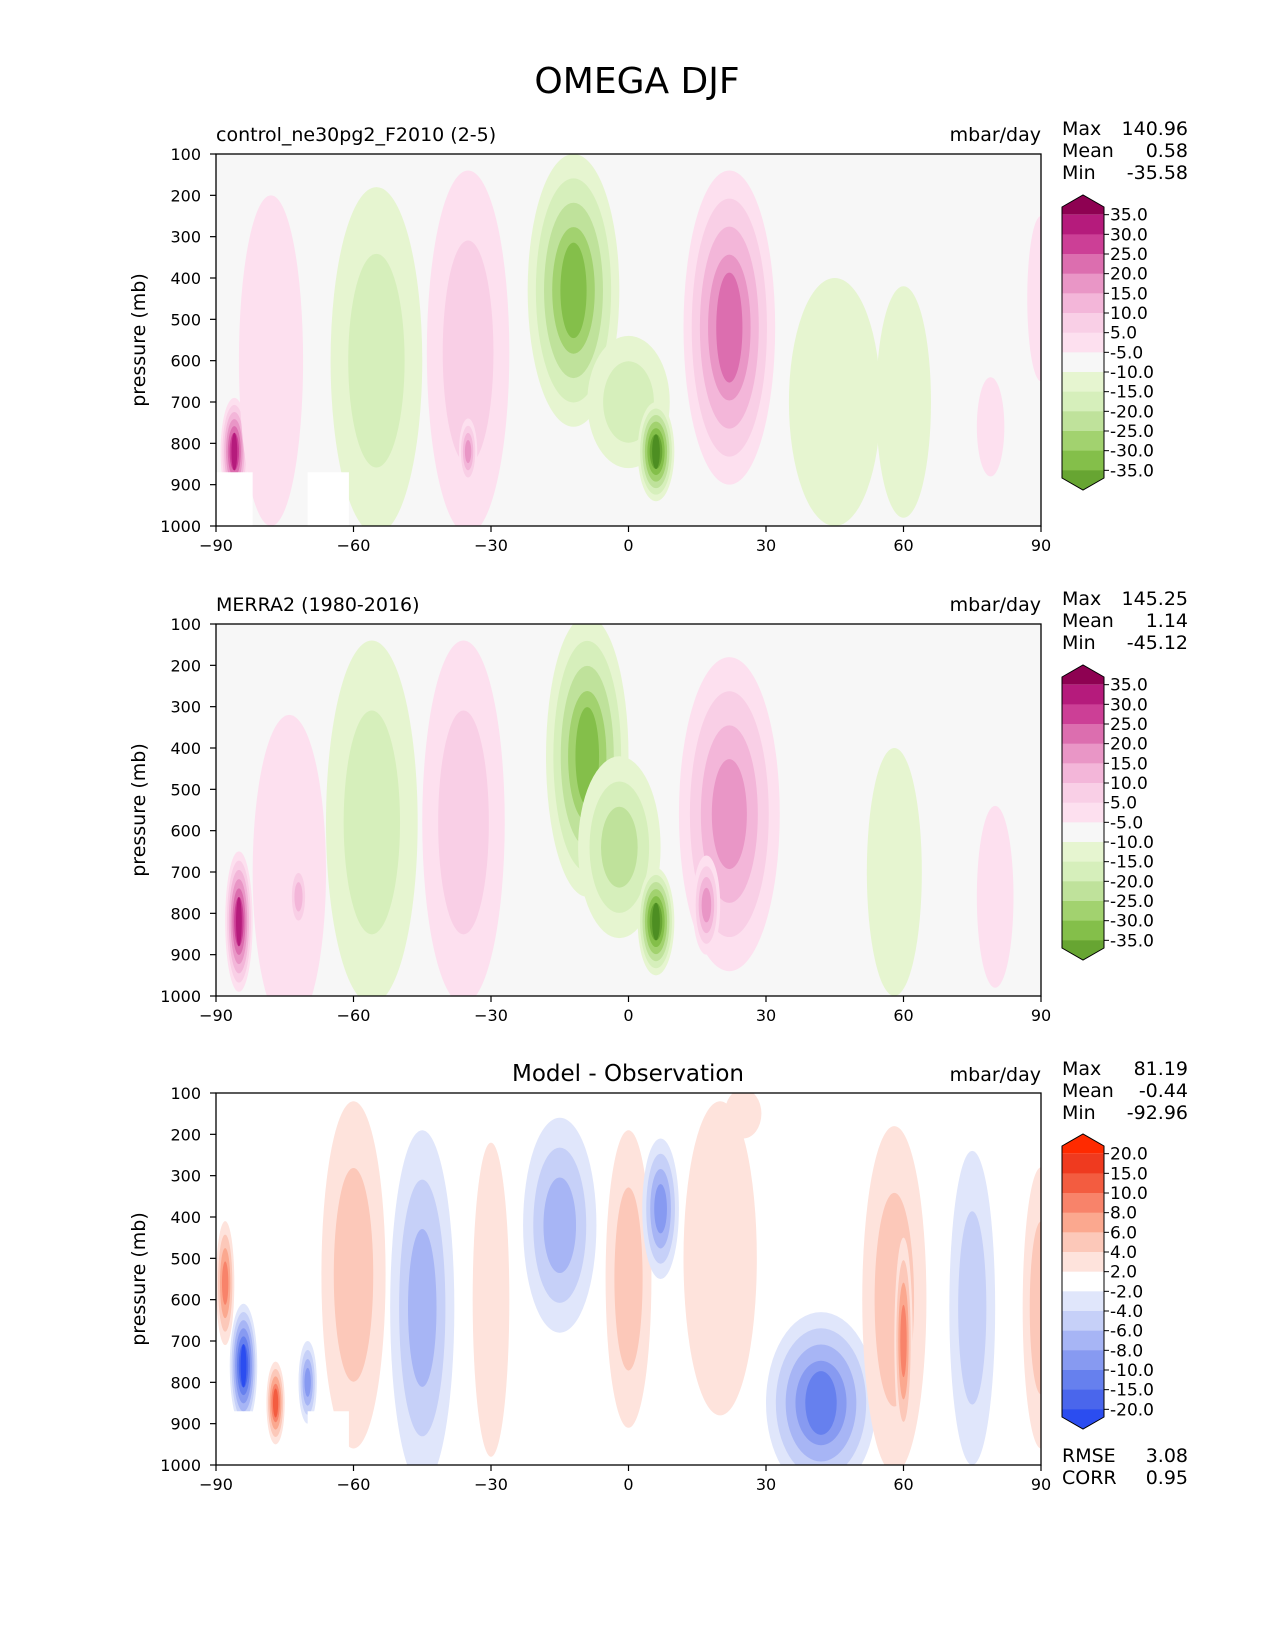  I want to click on colorbar-level-label: 25.0, so click(1129, 255).